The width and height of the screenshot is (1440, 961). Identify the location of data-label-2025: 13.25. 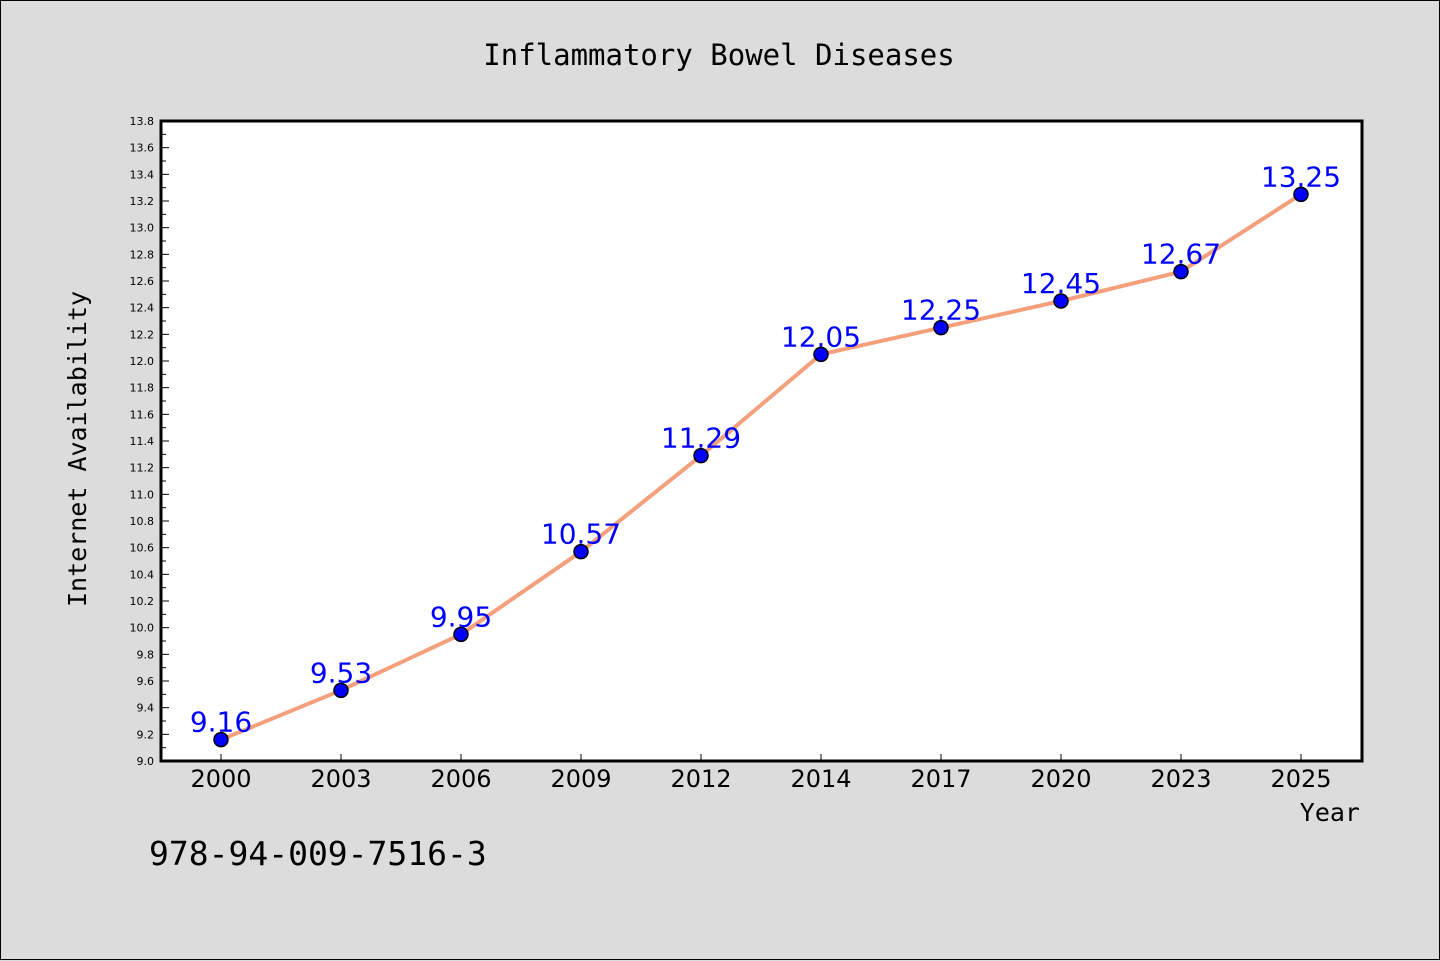
(1301, 176).